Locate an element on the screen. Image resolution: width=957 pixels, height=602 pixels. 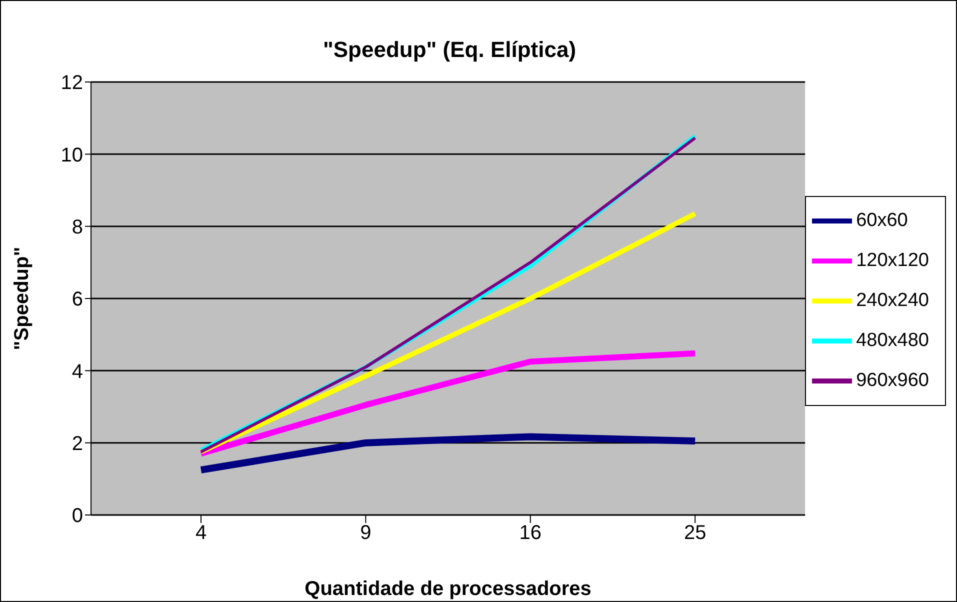
x-tick-label: 16 is located at coordinates (530, 533).